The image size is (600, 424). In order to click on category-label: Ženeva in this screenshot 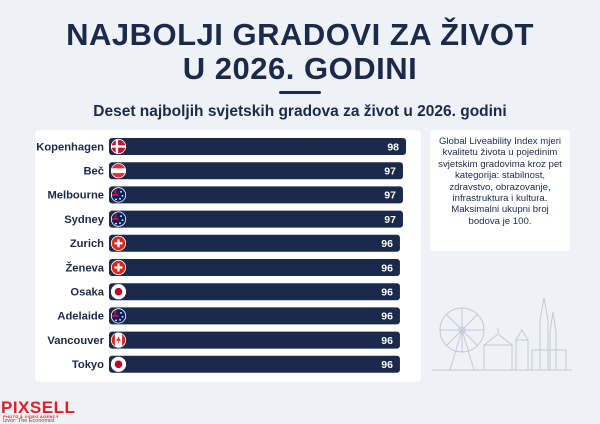, I will do `click(84, 267)`.